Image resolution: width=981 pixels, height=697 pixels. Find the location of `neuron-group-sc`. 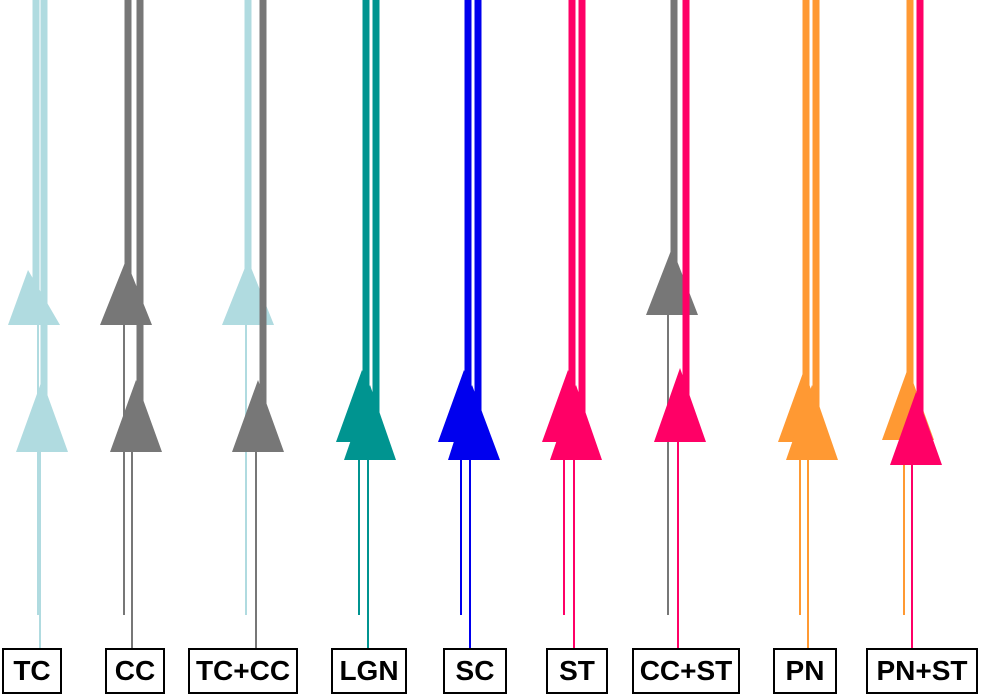

neuron-group-sc is located at coordinates (469, 324).